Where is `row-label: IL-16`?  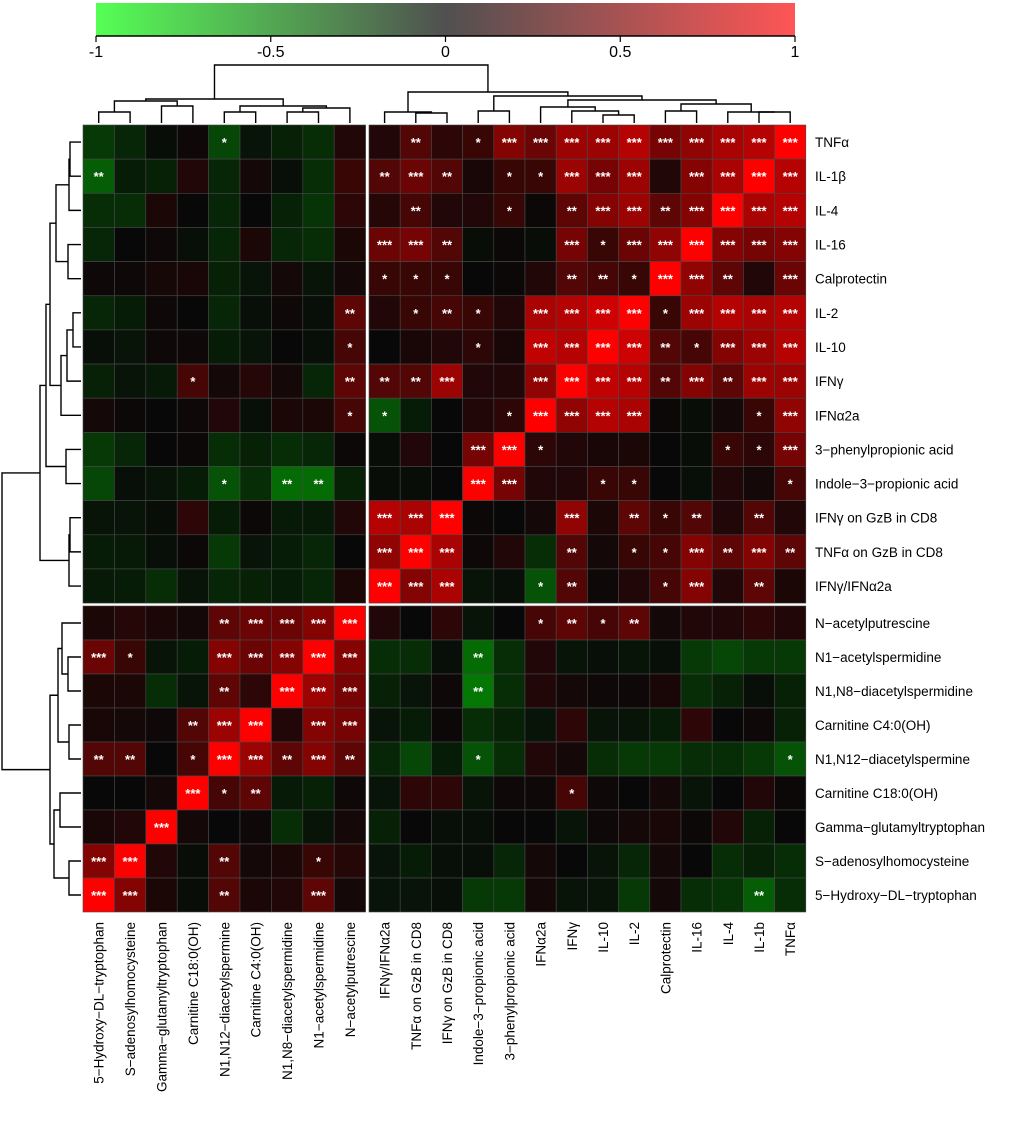 row-label: IL-16 is located at coordinates (830, 245).